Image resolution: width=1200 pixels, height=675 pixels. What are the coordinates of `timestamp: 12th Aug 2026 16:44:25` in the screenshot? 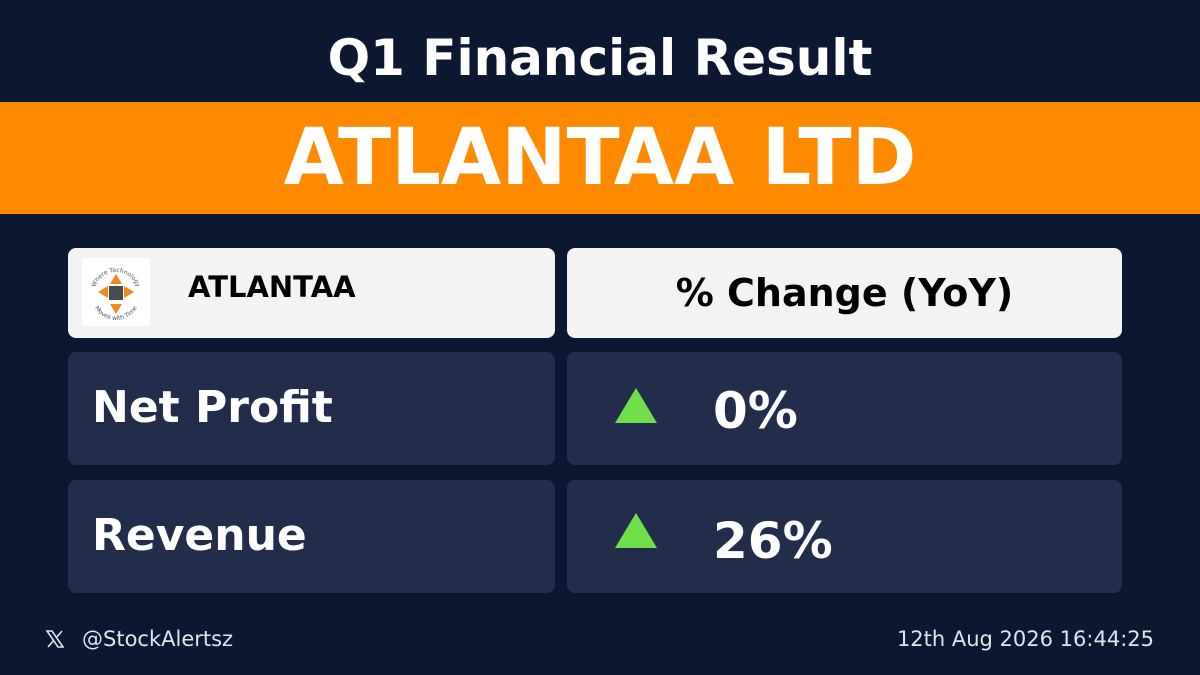 It's located at (1025, 639).